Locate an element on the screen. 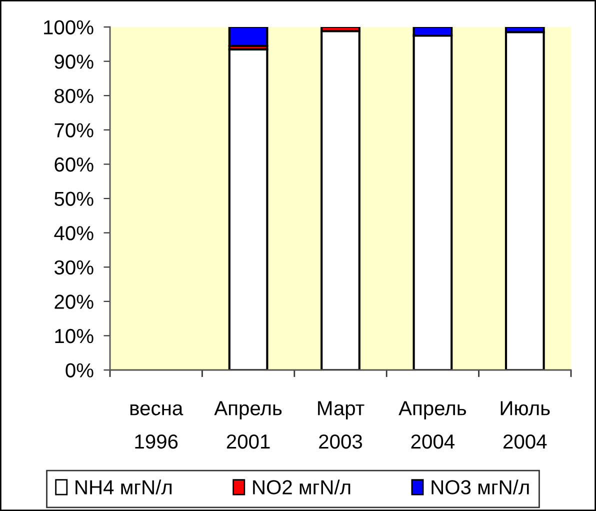 The height and width of the screenshot is (511, 596). legend-label: NO3 мгN/л is located at coordinates (480, 487).